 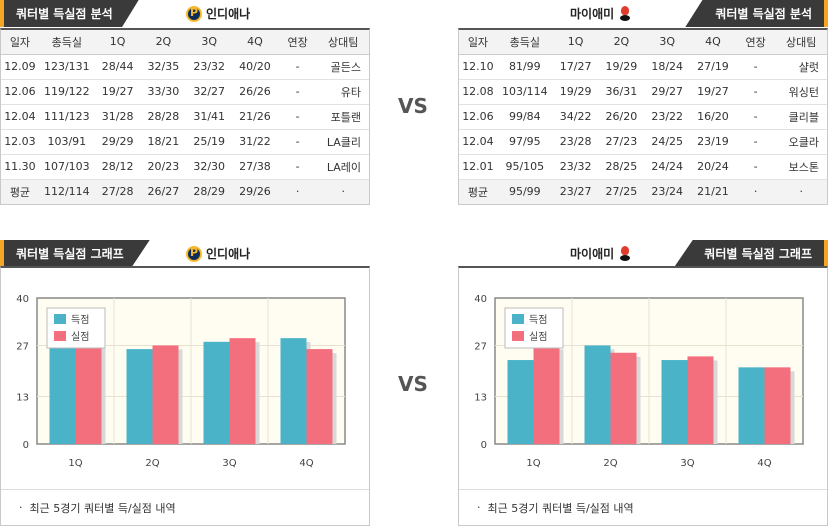 What do you see at coordinates (524, 167) in the screenshot?
I see `right-cell: 95/105` at bounding box center [524, 167].